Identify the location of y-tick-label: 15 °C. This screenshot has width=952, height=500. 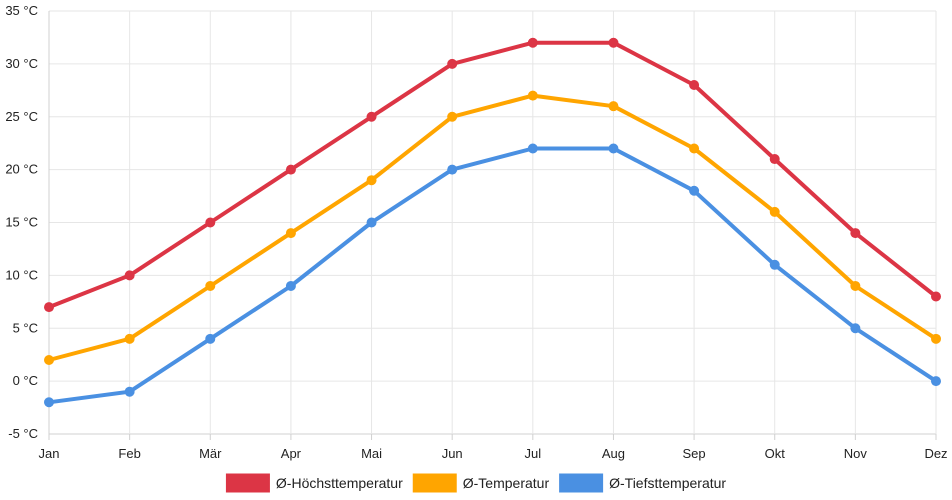
(21, 222).